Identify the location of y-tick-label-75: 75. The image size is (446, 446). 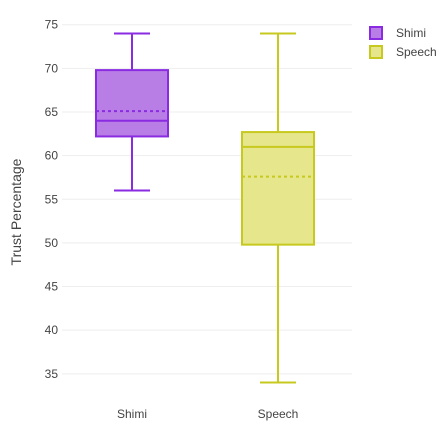
(52, 25).